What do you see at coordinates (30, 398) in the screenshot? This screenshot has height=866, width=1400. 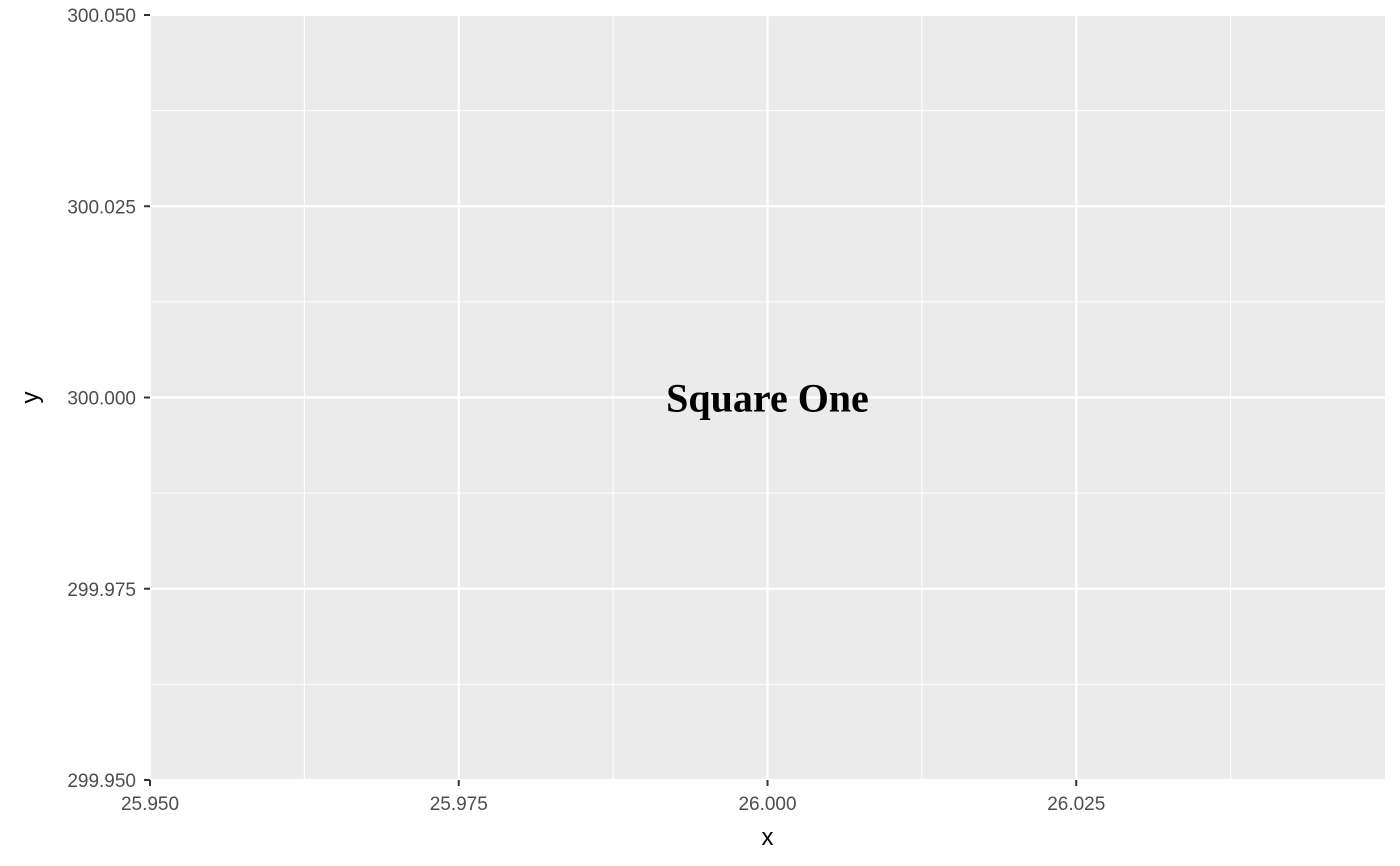 I see `y-axis-title: y` at bounding box center [30, 398].